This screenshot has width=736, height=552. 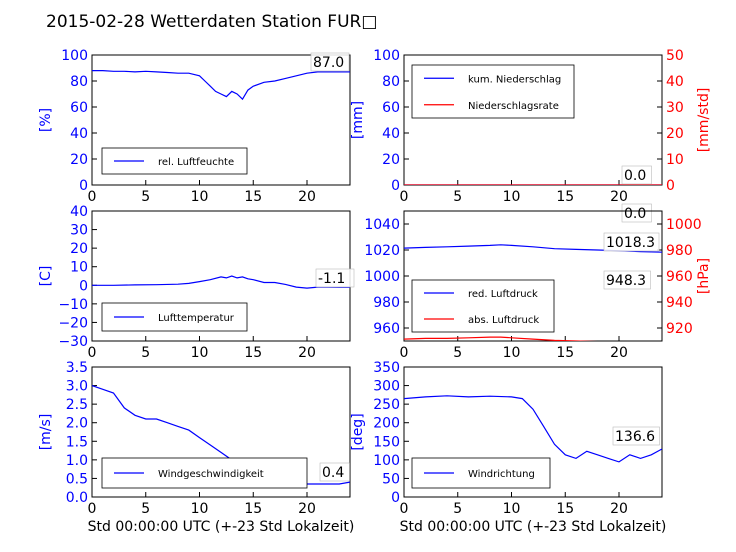 I want to click on y-axis-label: [deg], so click(x=358, y=431).